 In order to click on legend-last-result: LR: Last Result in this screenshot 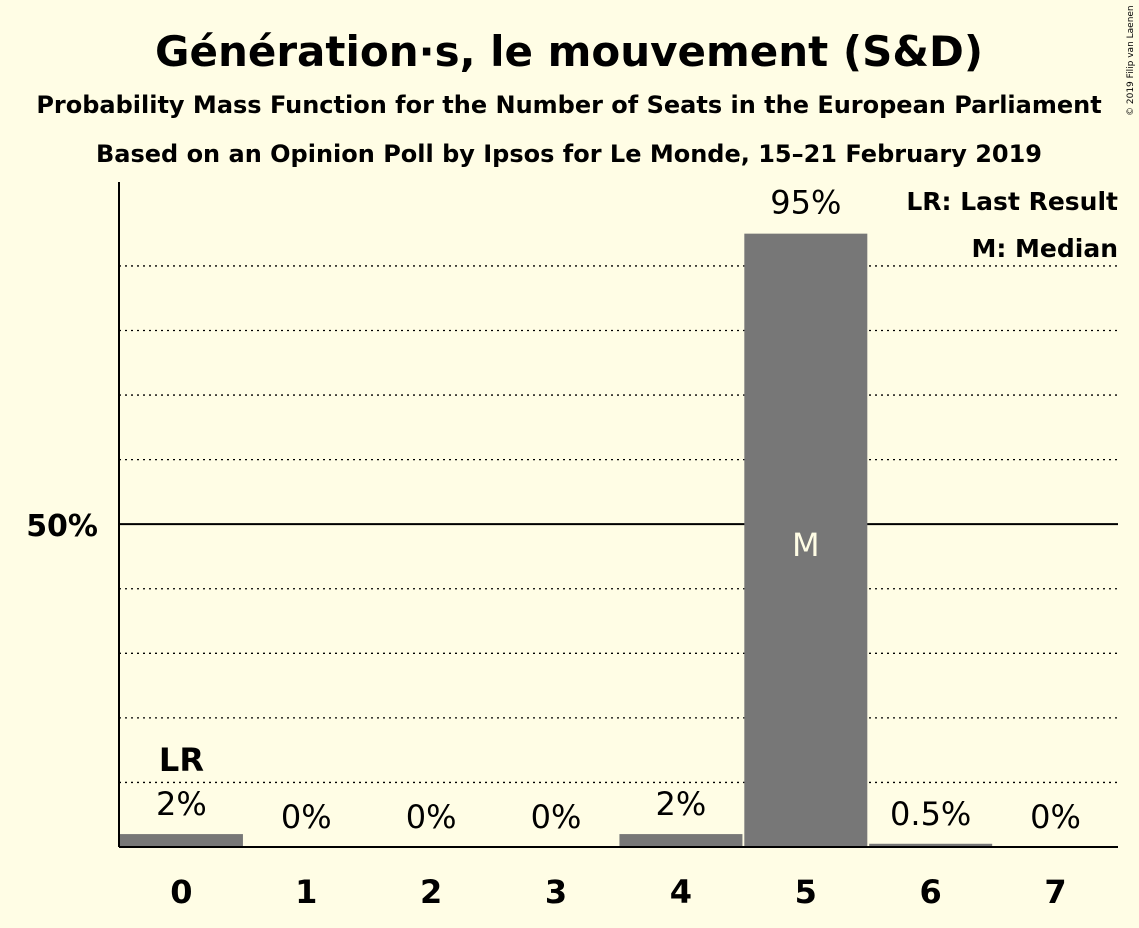, I will do `click(1012, 201)`.